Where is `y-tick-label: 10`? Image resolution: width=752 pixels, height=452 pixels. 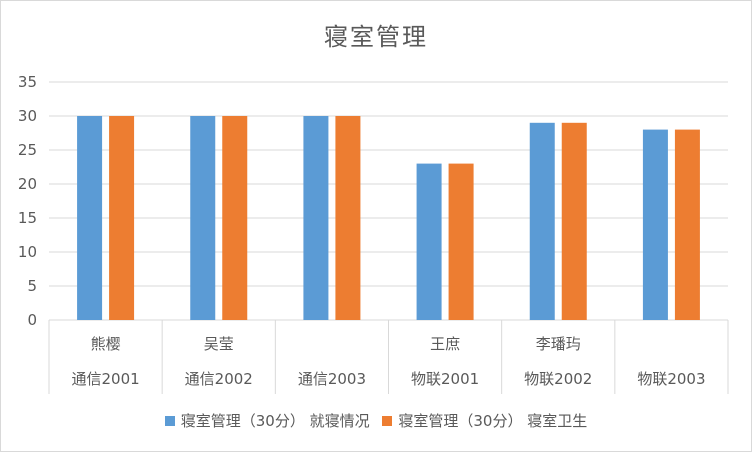 y-tick-label: 10 is located at coordinates (27, 252).